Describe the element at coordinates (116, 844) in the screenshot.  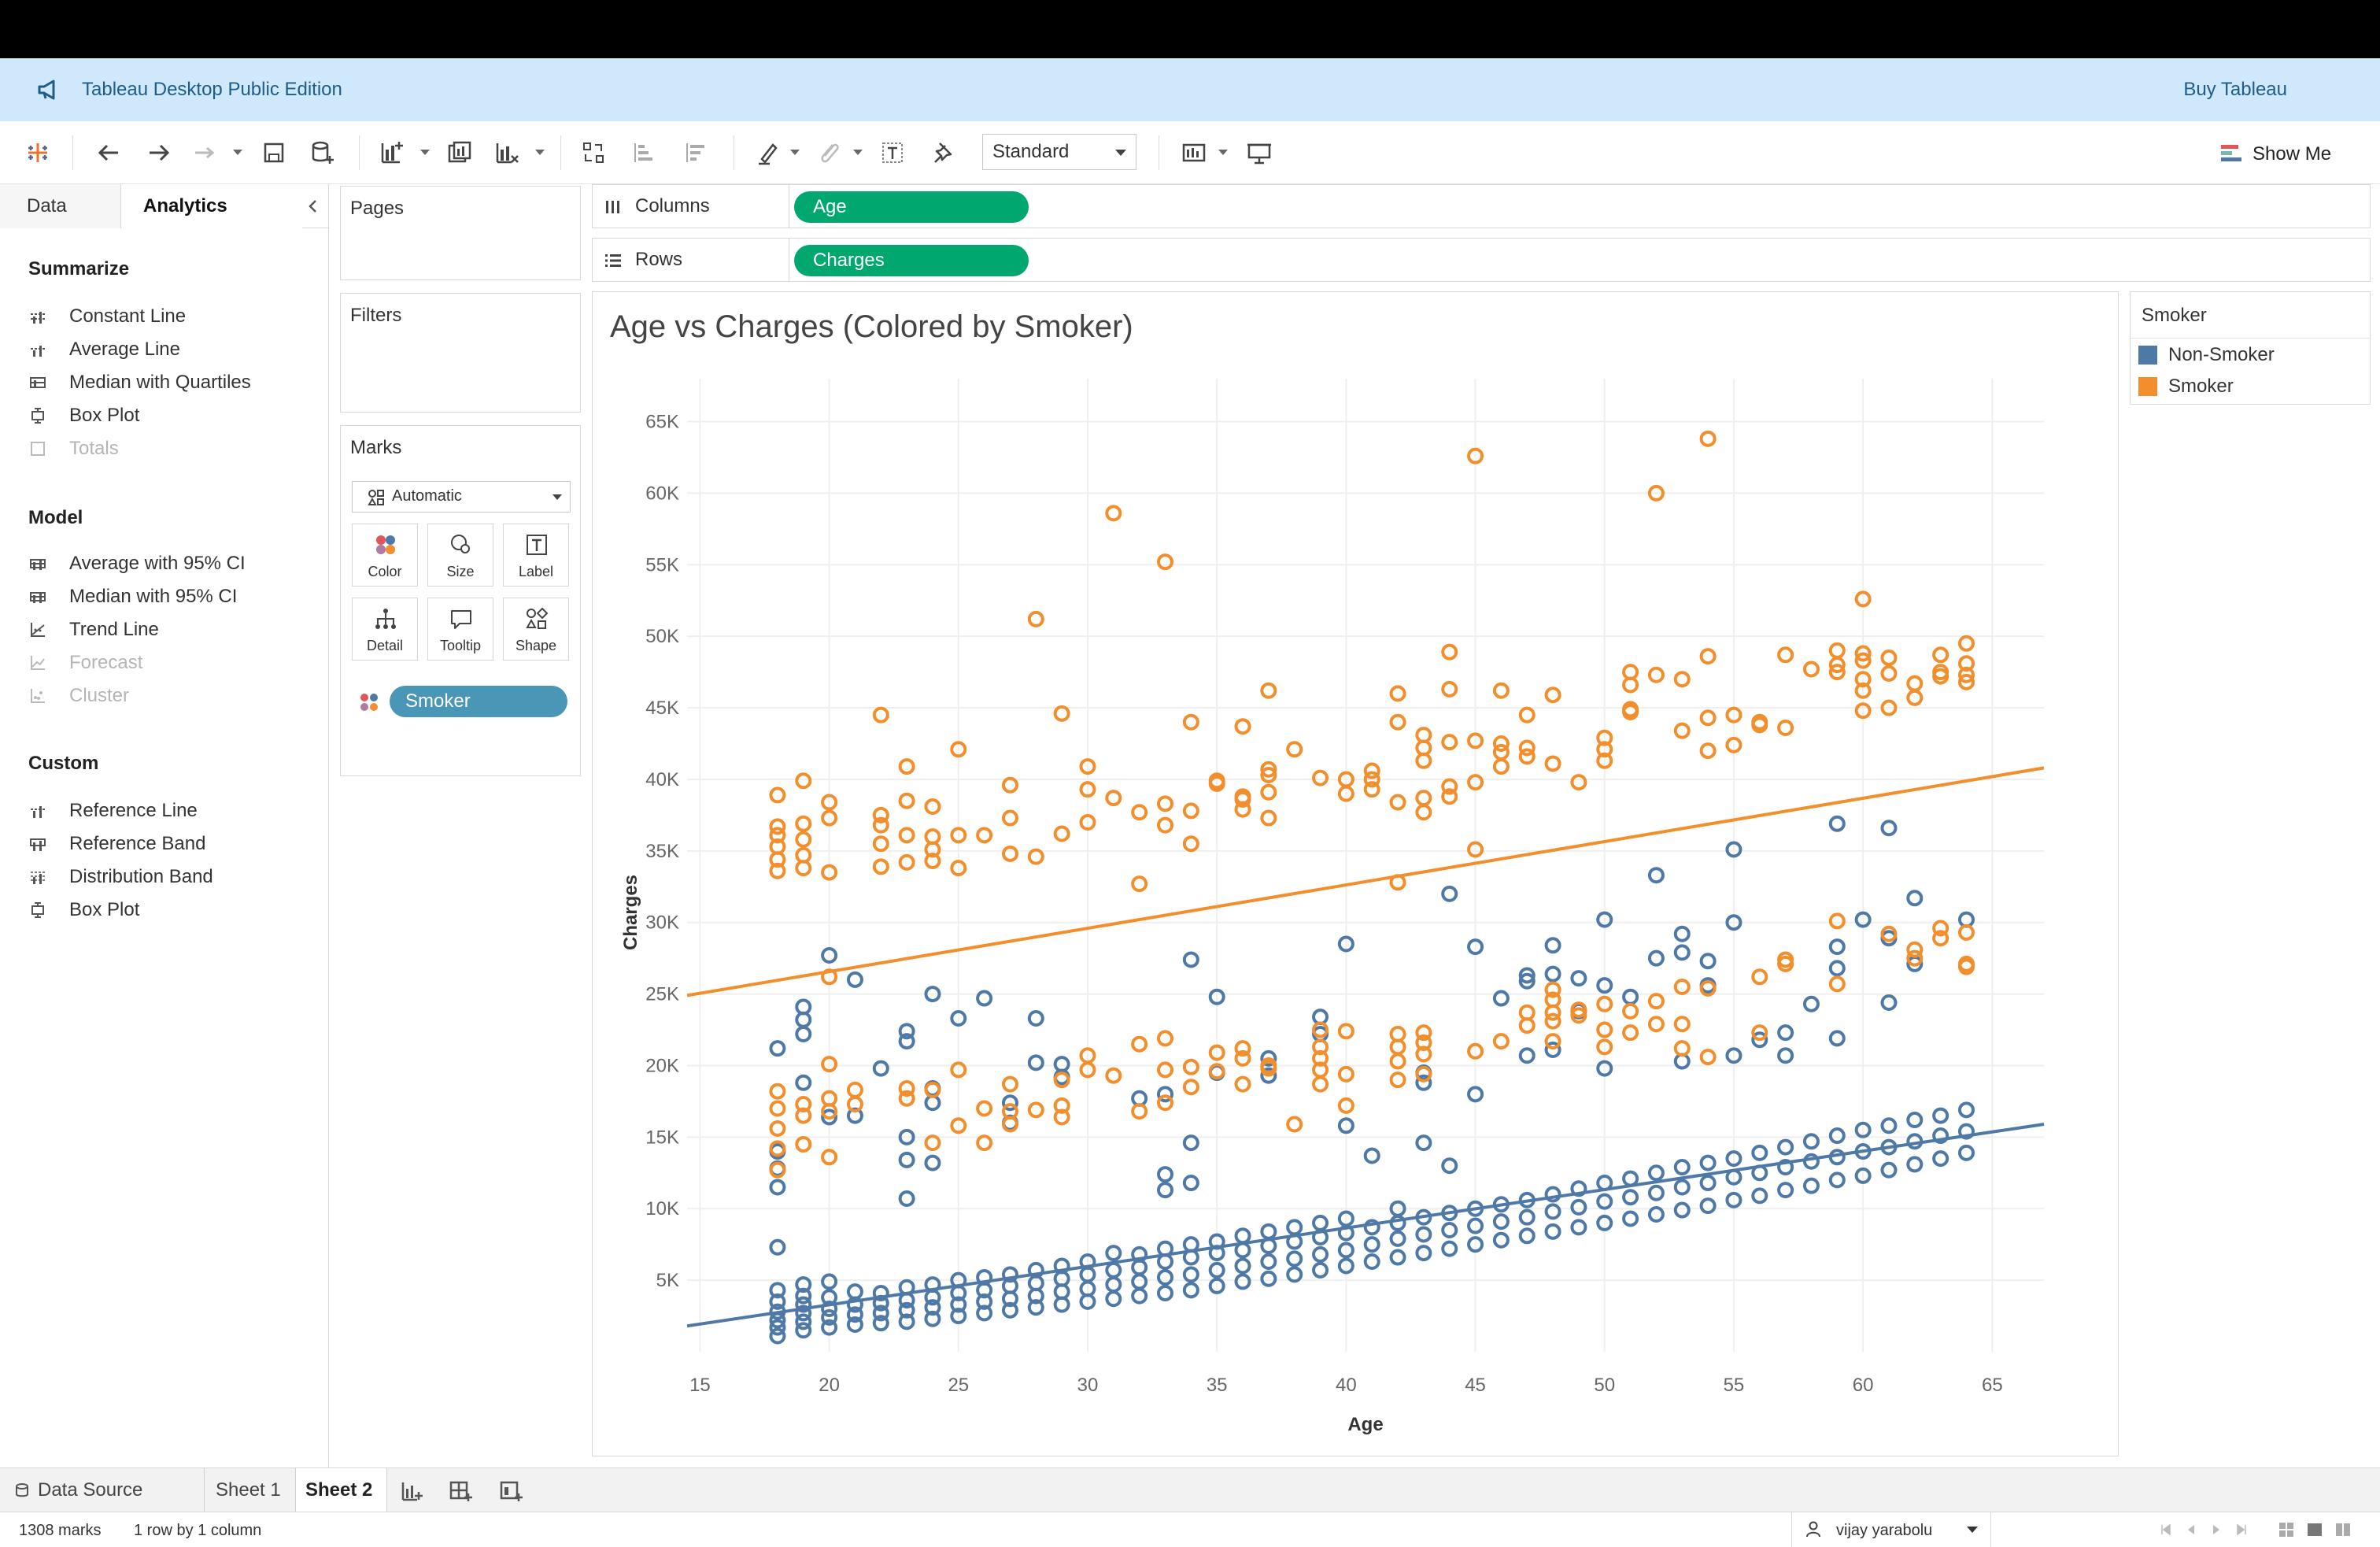
I see `analytics-item-reference-band: Reference Band` at that location.